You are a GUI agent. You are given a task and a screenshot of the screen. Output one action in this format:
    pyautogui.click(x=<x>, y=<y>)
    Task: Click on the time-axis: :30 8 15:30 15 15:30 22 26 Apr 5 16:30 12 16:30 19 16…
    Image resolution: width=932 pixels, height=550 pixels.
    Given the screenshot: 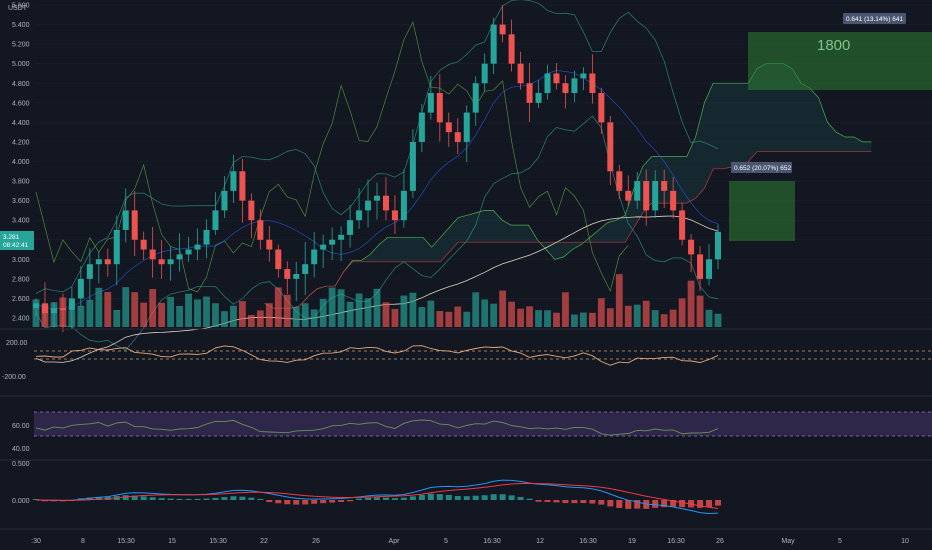 What is the action you would take?
    pyautogui.click(x=470, y=541)
    